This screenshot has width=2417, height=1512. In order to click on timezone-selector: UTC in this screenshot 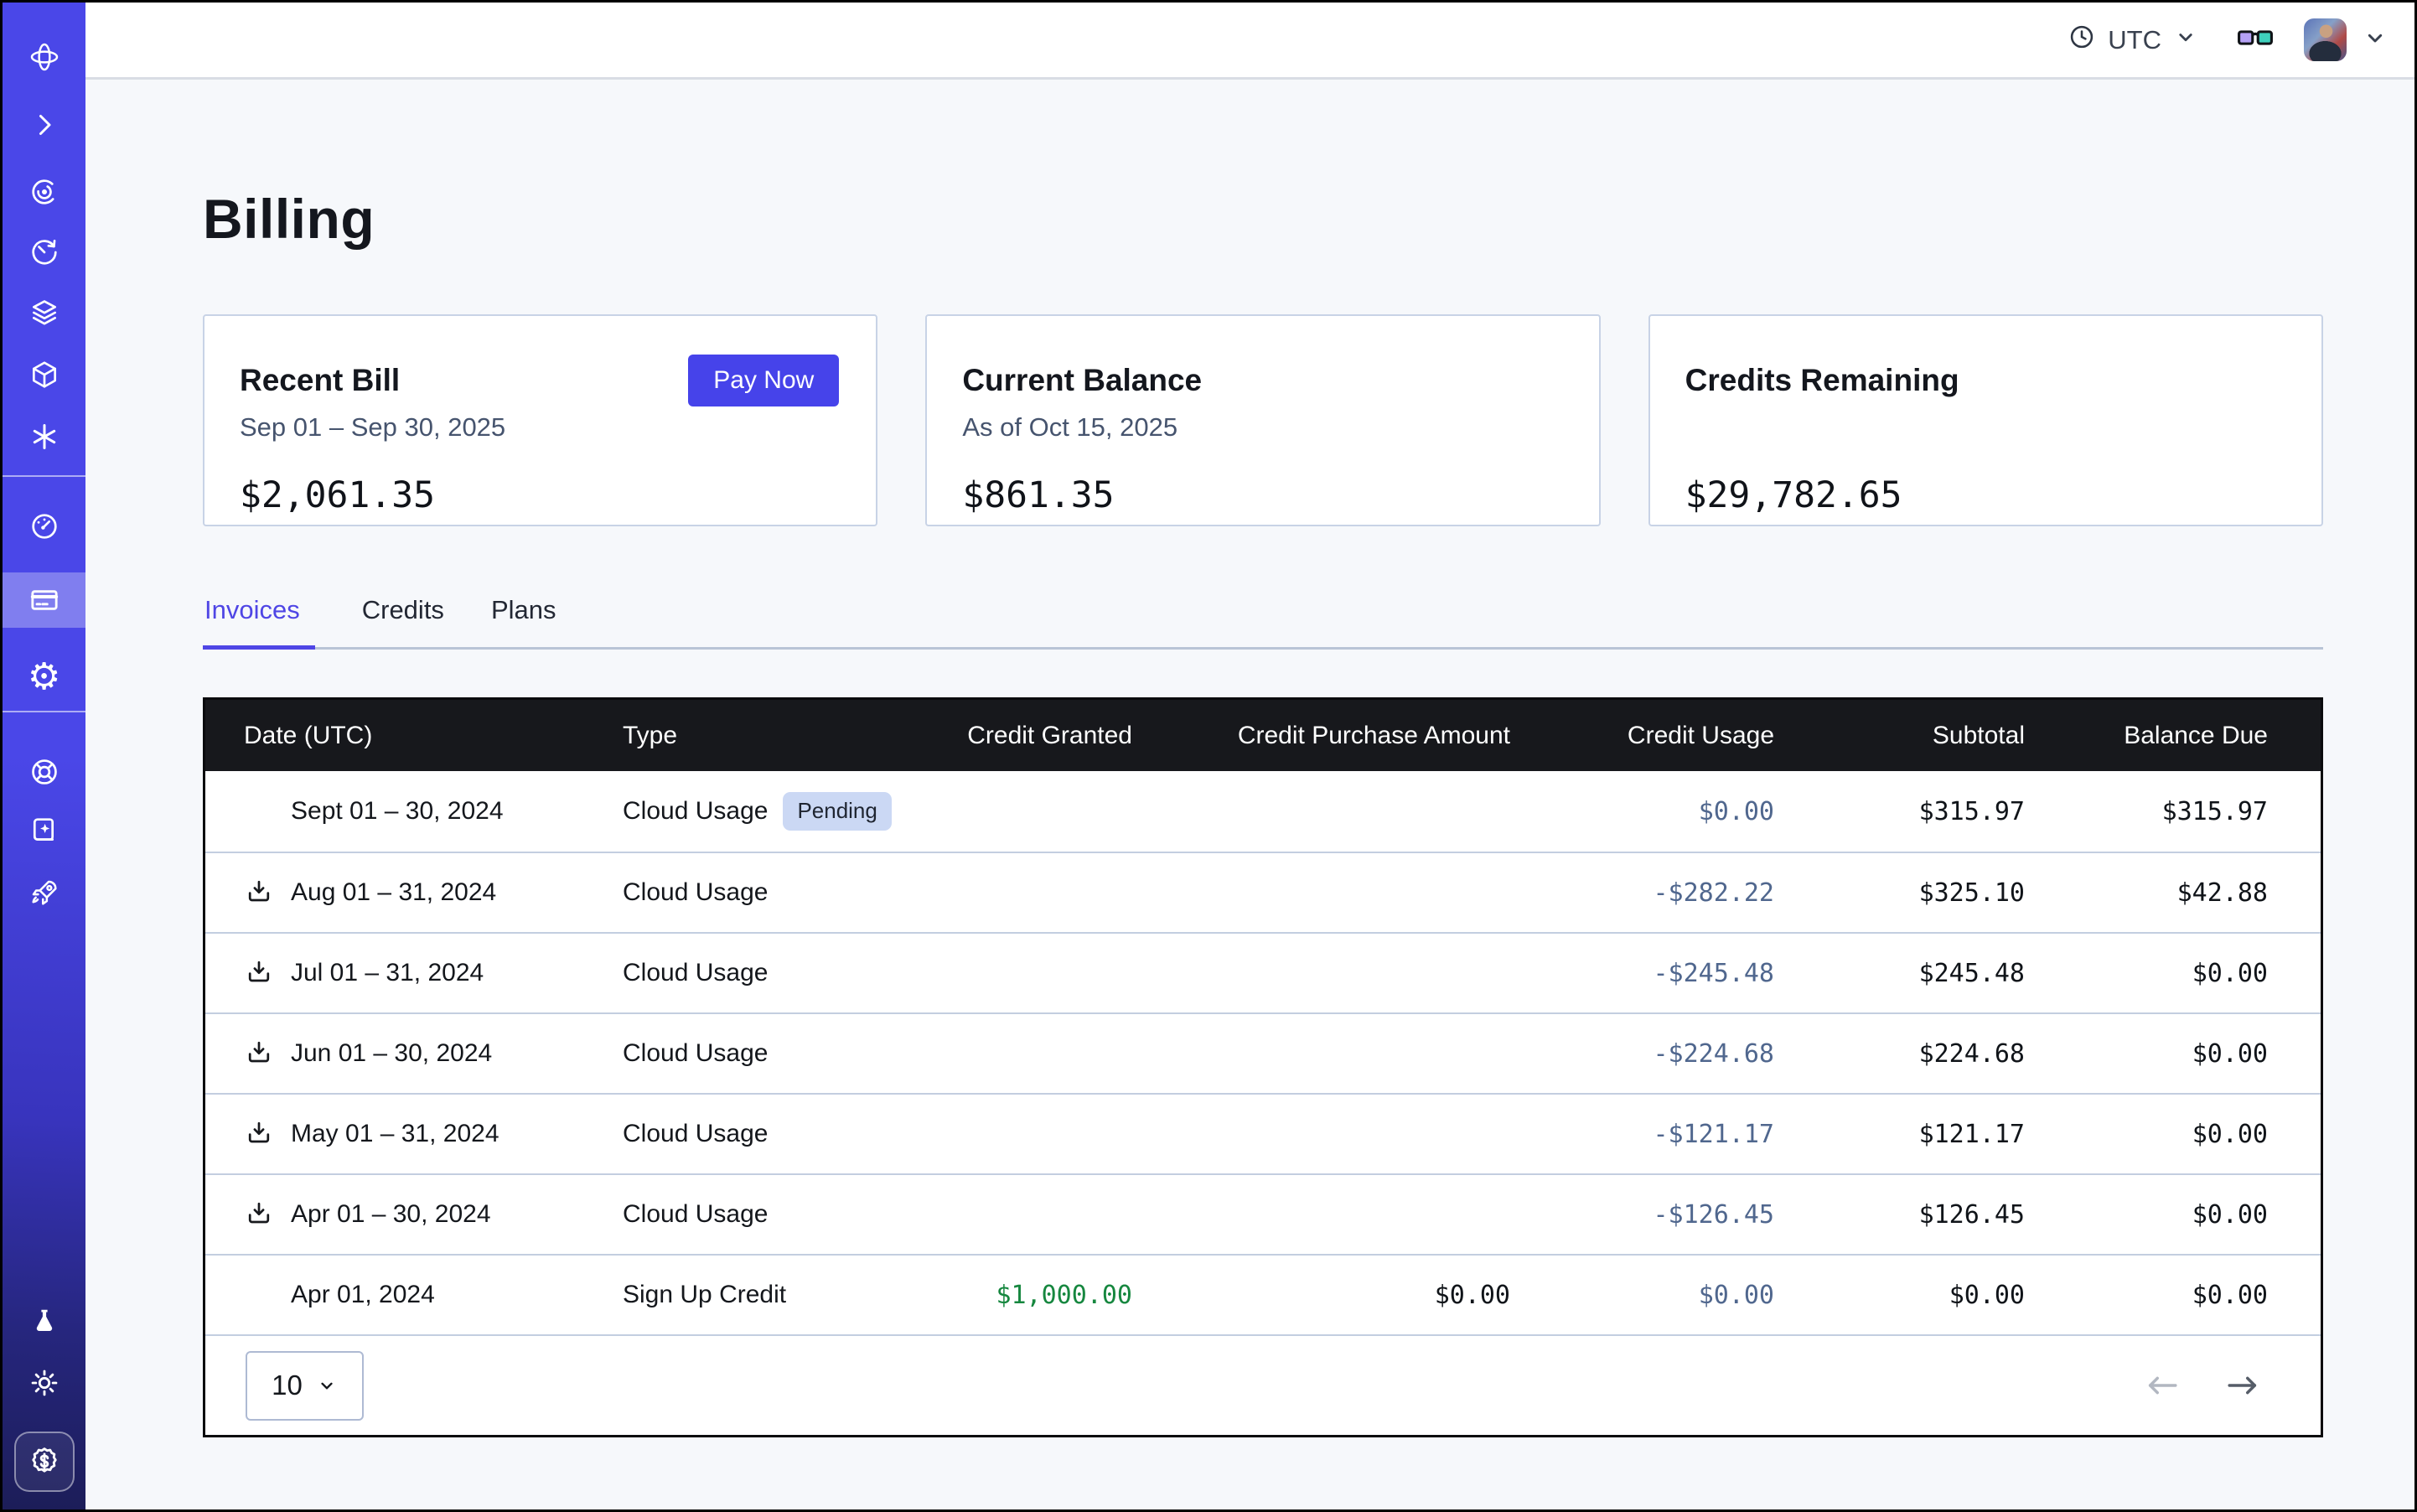, I will do `click(2133, 40)`.